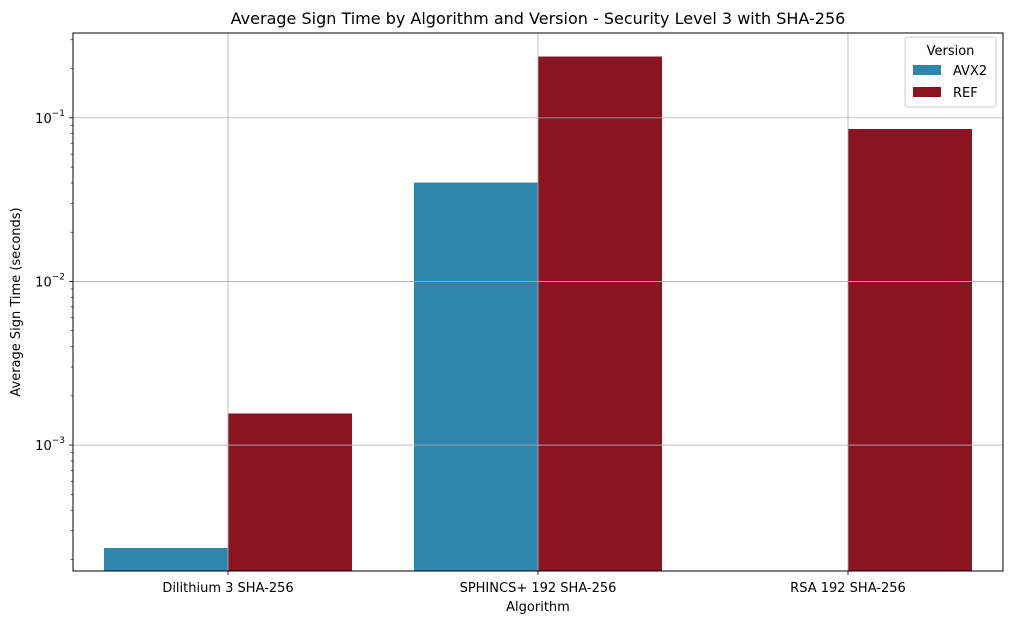  Describe the element at coordinates (927, 70) in the screenshot. I see `legend-swatch-avx2` at that location.